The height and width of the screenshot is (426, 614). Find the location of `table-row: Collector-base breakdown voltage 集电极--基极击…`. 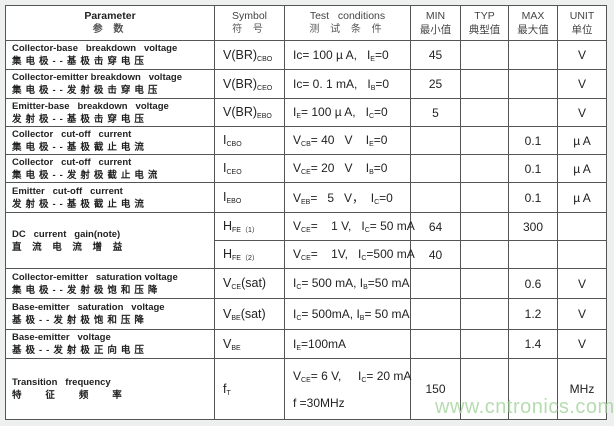

table-row: Collector-base breakdown voltage 集电极--基极击… is located at coordinates (306, 55).